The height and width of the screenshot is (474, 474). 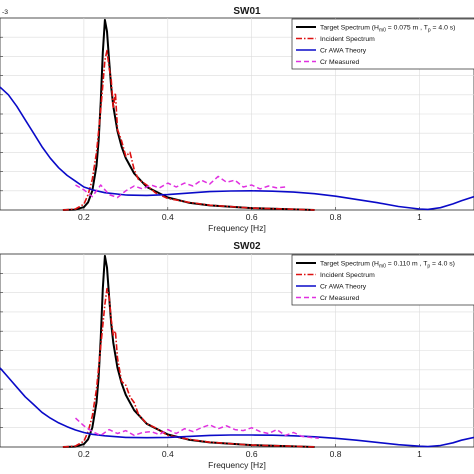 What do you see at coordinates (5, 12) in the screenshot?
I see `y-axis-exponent: -3` at bounding box center [5, 12].